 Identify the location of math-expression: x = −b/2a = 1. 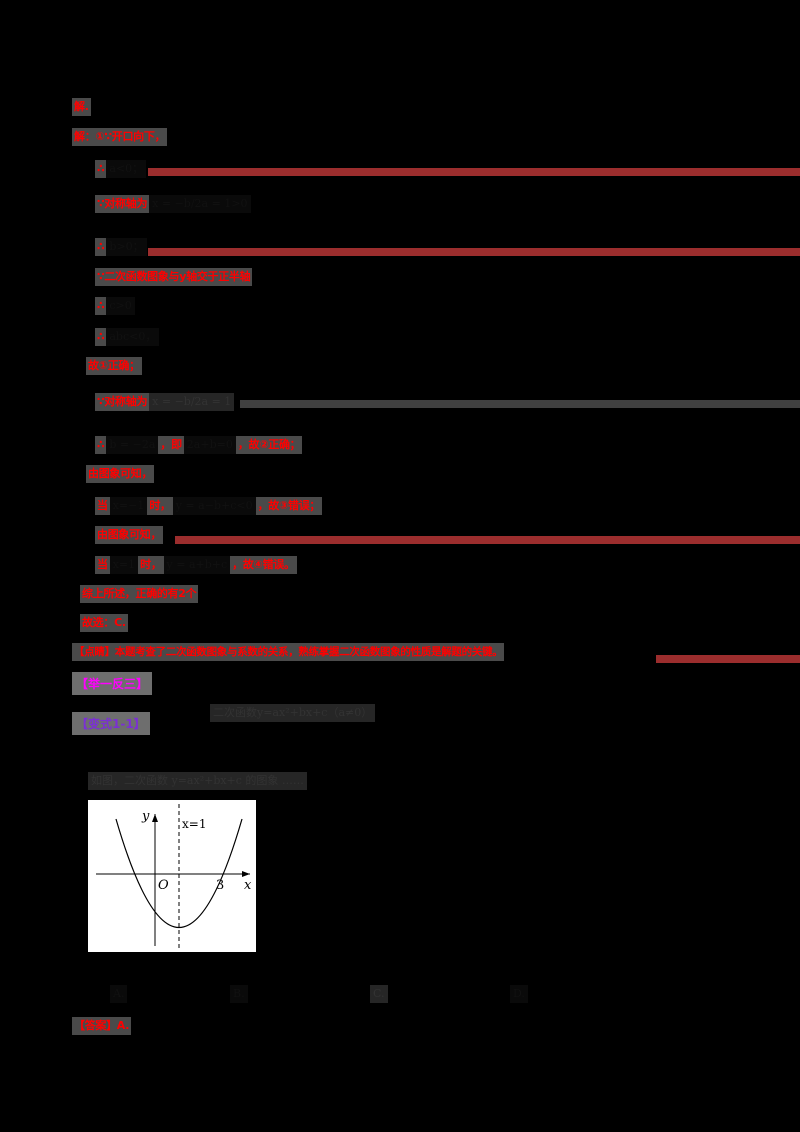
(192, 402).